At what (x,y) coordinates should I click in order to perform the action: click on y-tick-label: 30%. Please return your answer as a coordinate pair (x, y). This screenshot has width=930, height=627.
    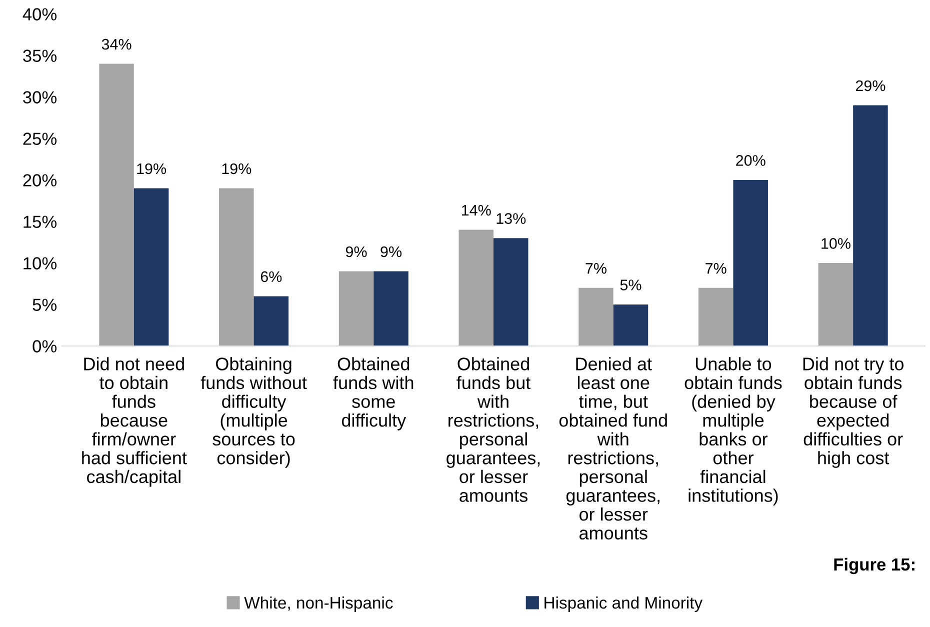
    Looking at the image, I should click on (40, 97).